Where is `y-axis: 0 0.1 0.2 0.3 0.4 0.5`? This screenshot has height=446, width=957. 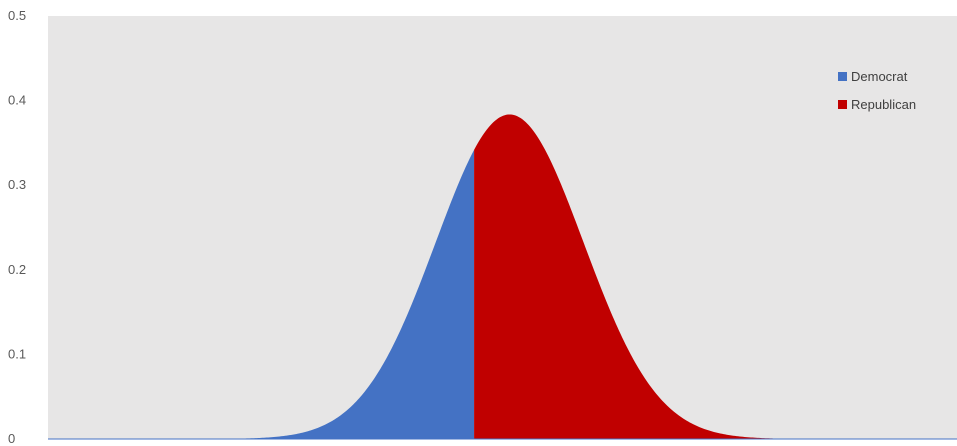 y-axis: 0 0.1 0.2 0.3 0.4 0.5 is located at coordinates (17, 227).